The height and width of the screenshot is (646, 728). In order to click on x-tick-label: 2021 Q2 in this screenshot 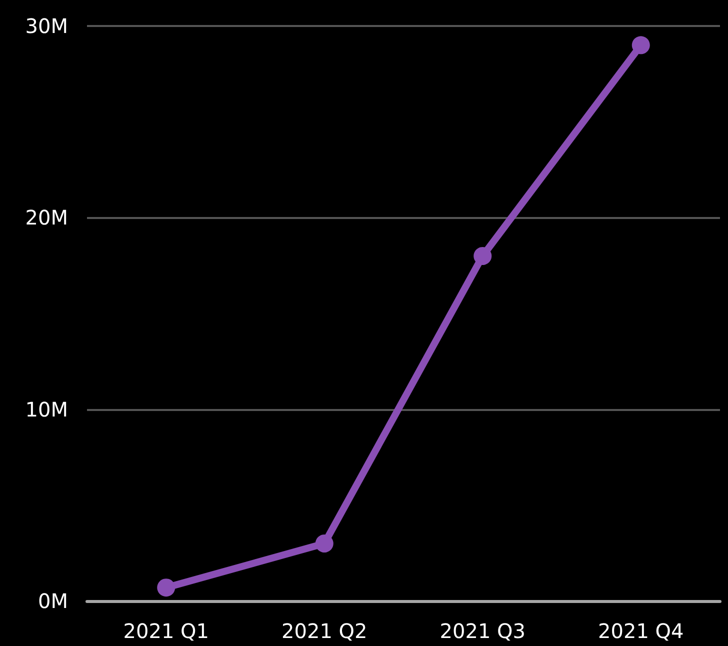, I will do `click(325, 631)`.